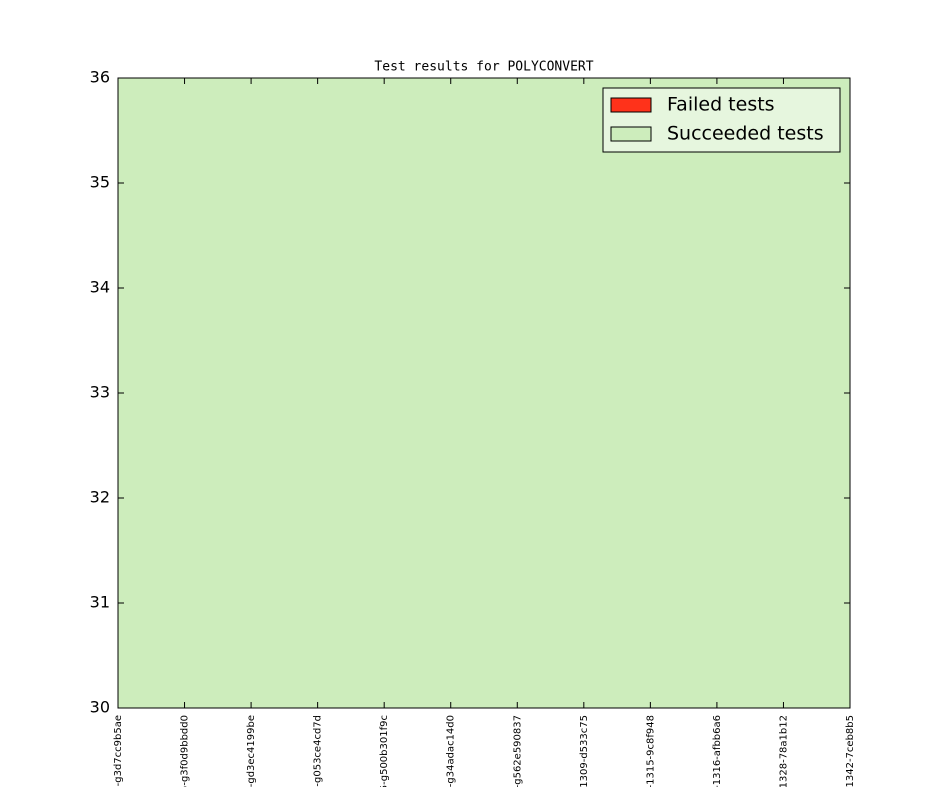 The height and width of the screenshot is (787, 944). I want to click on x-tick-label: 5-g3f0d9bbdd0, so click(185, 751).